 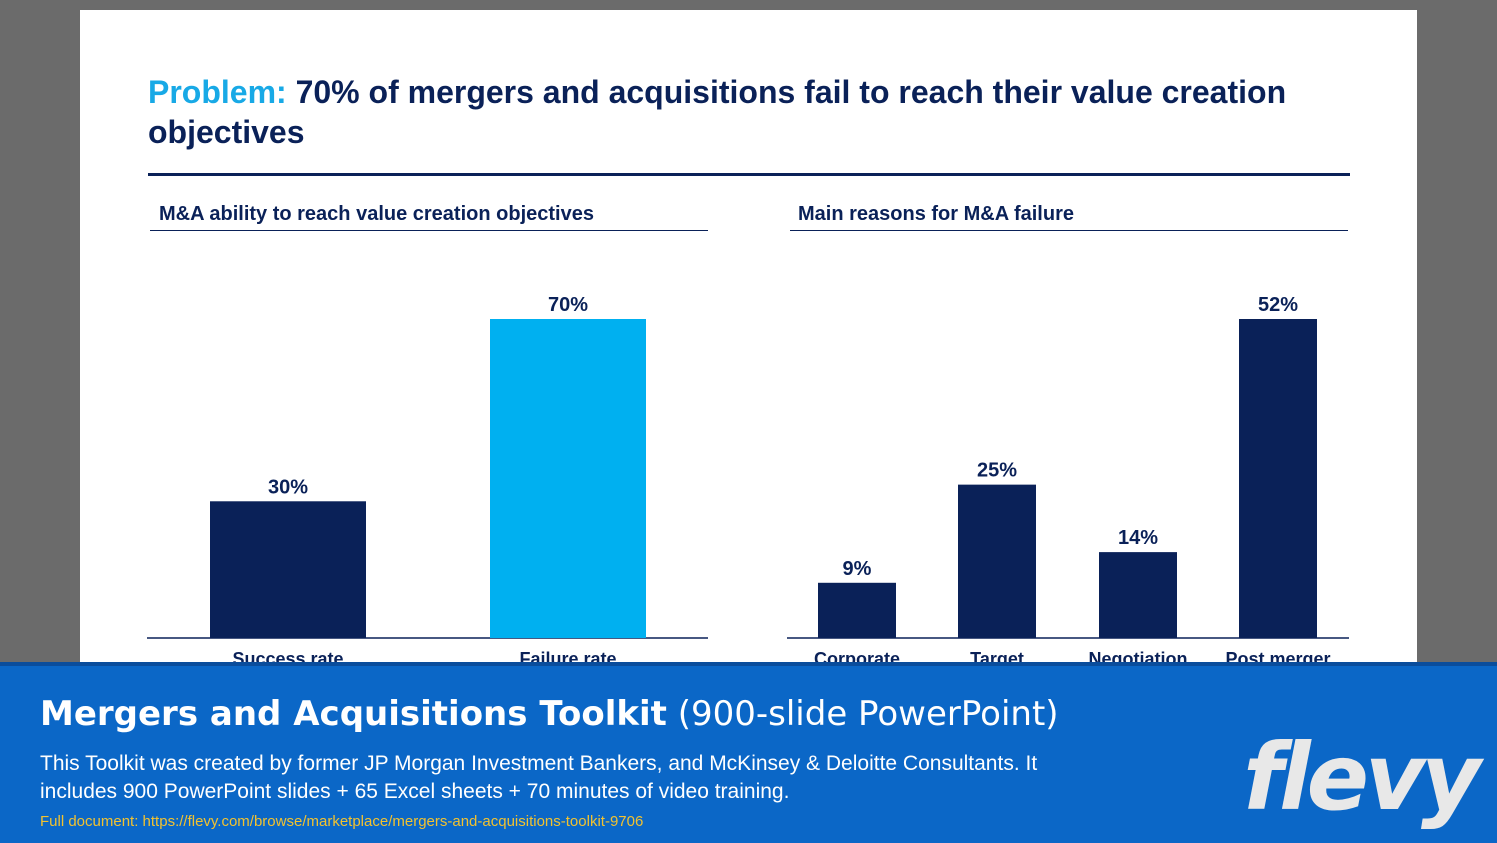 What do you see at coordinates (429, 230) in the screenshot?
I see `left-chart-title-rule` at bounding box center [429, 230].